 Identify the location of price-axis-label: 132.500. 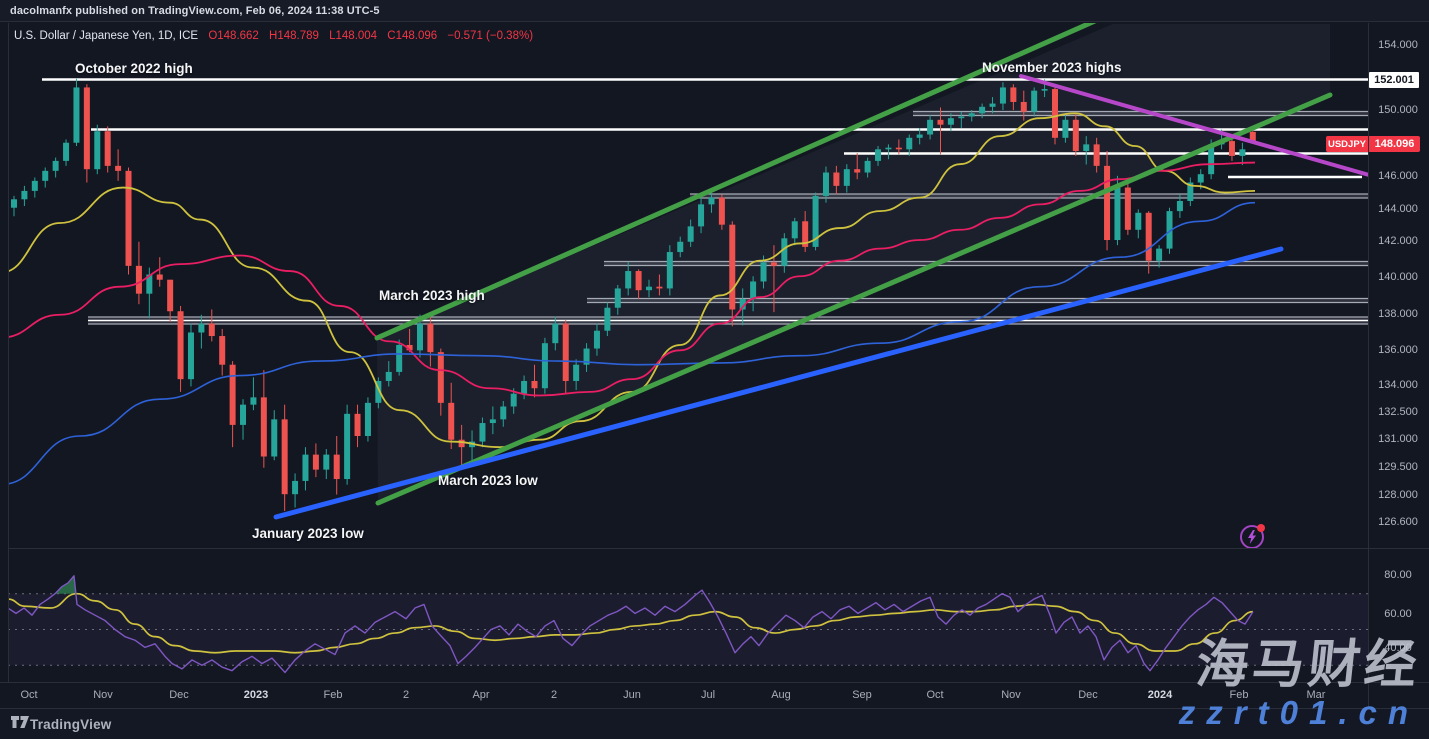
(1398, 412).